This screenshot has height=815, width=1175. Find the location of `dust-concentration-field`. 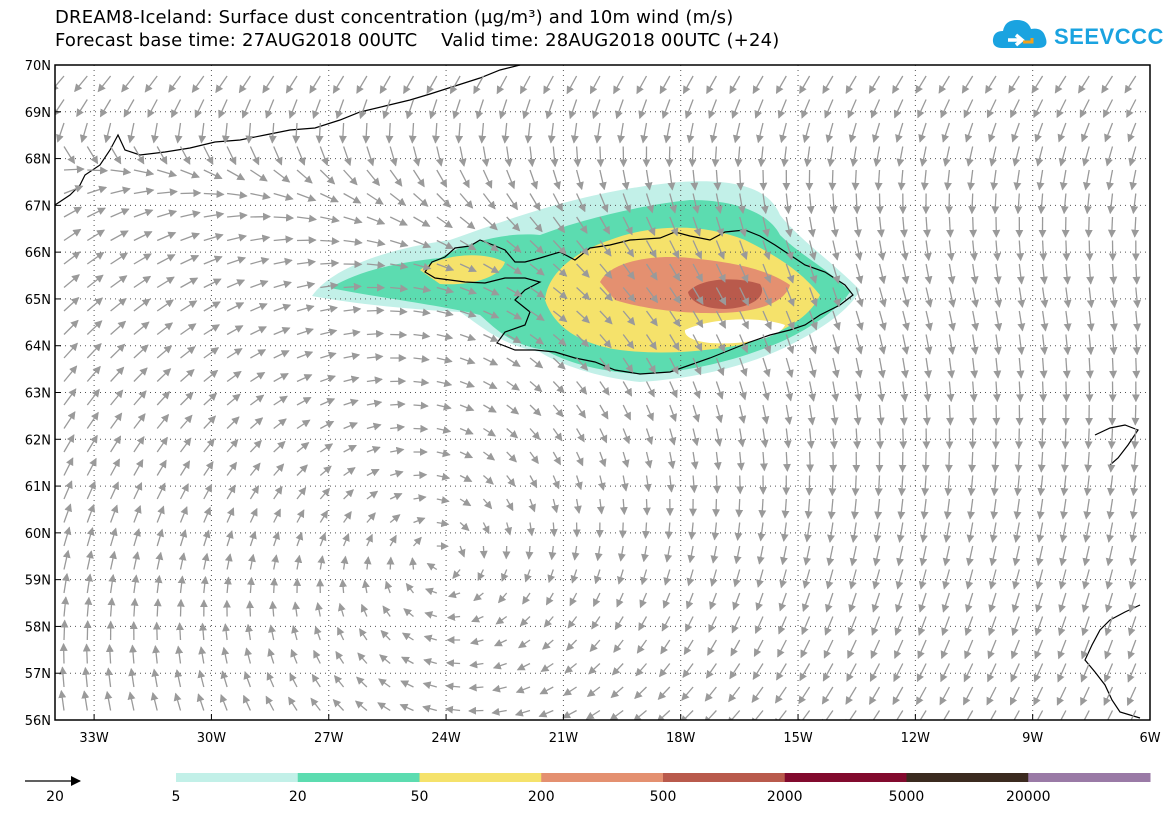

dust-concentration-field is located at coordinates (586, 281).